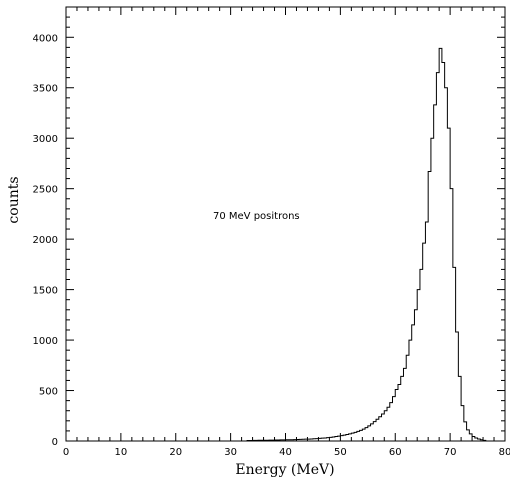  I want to click on y-tick-label: 3500, so click(45, 89).